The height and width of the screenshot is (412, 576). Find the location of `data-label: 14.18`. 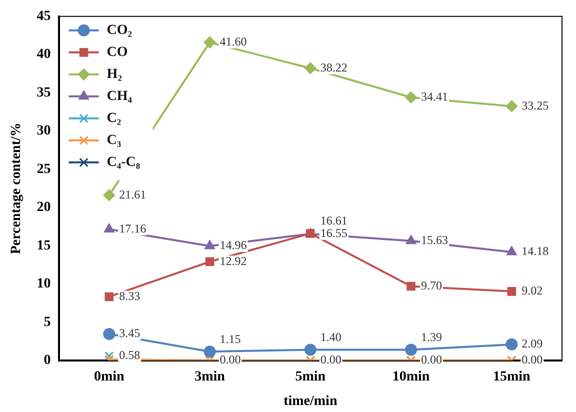

data-label: 14.18 is located at coordinates (535, 251).